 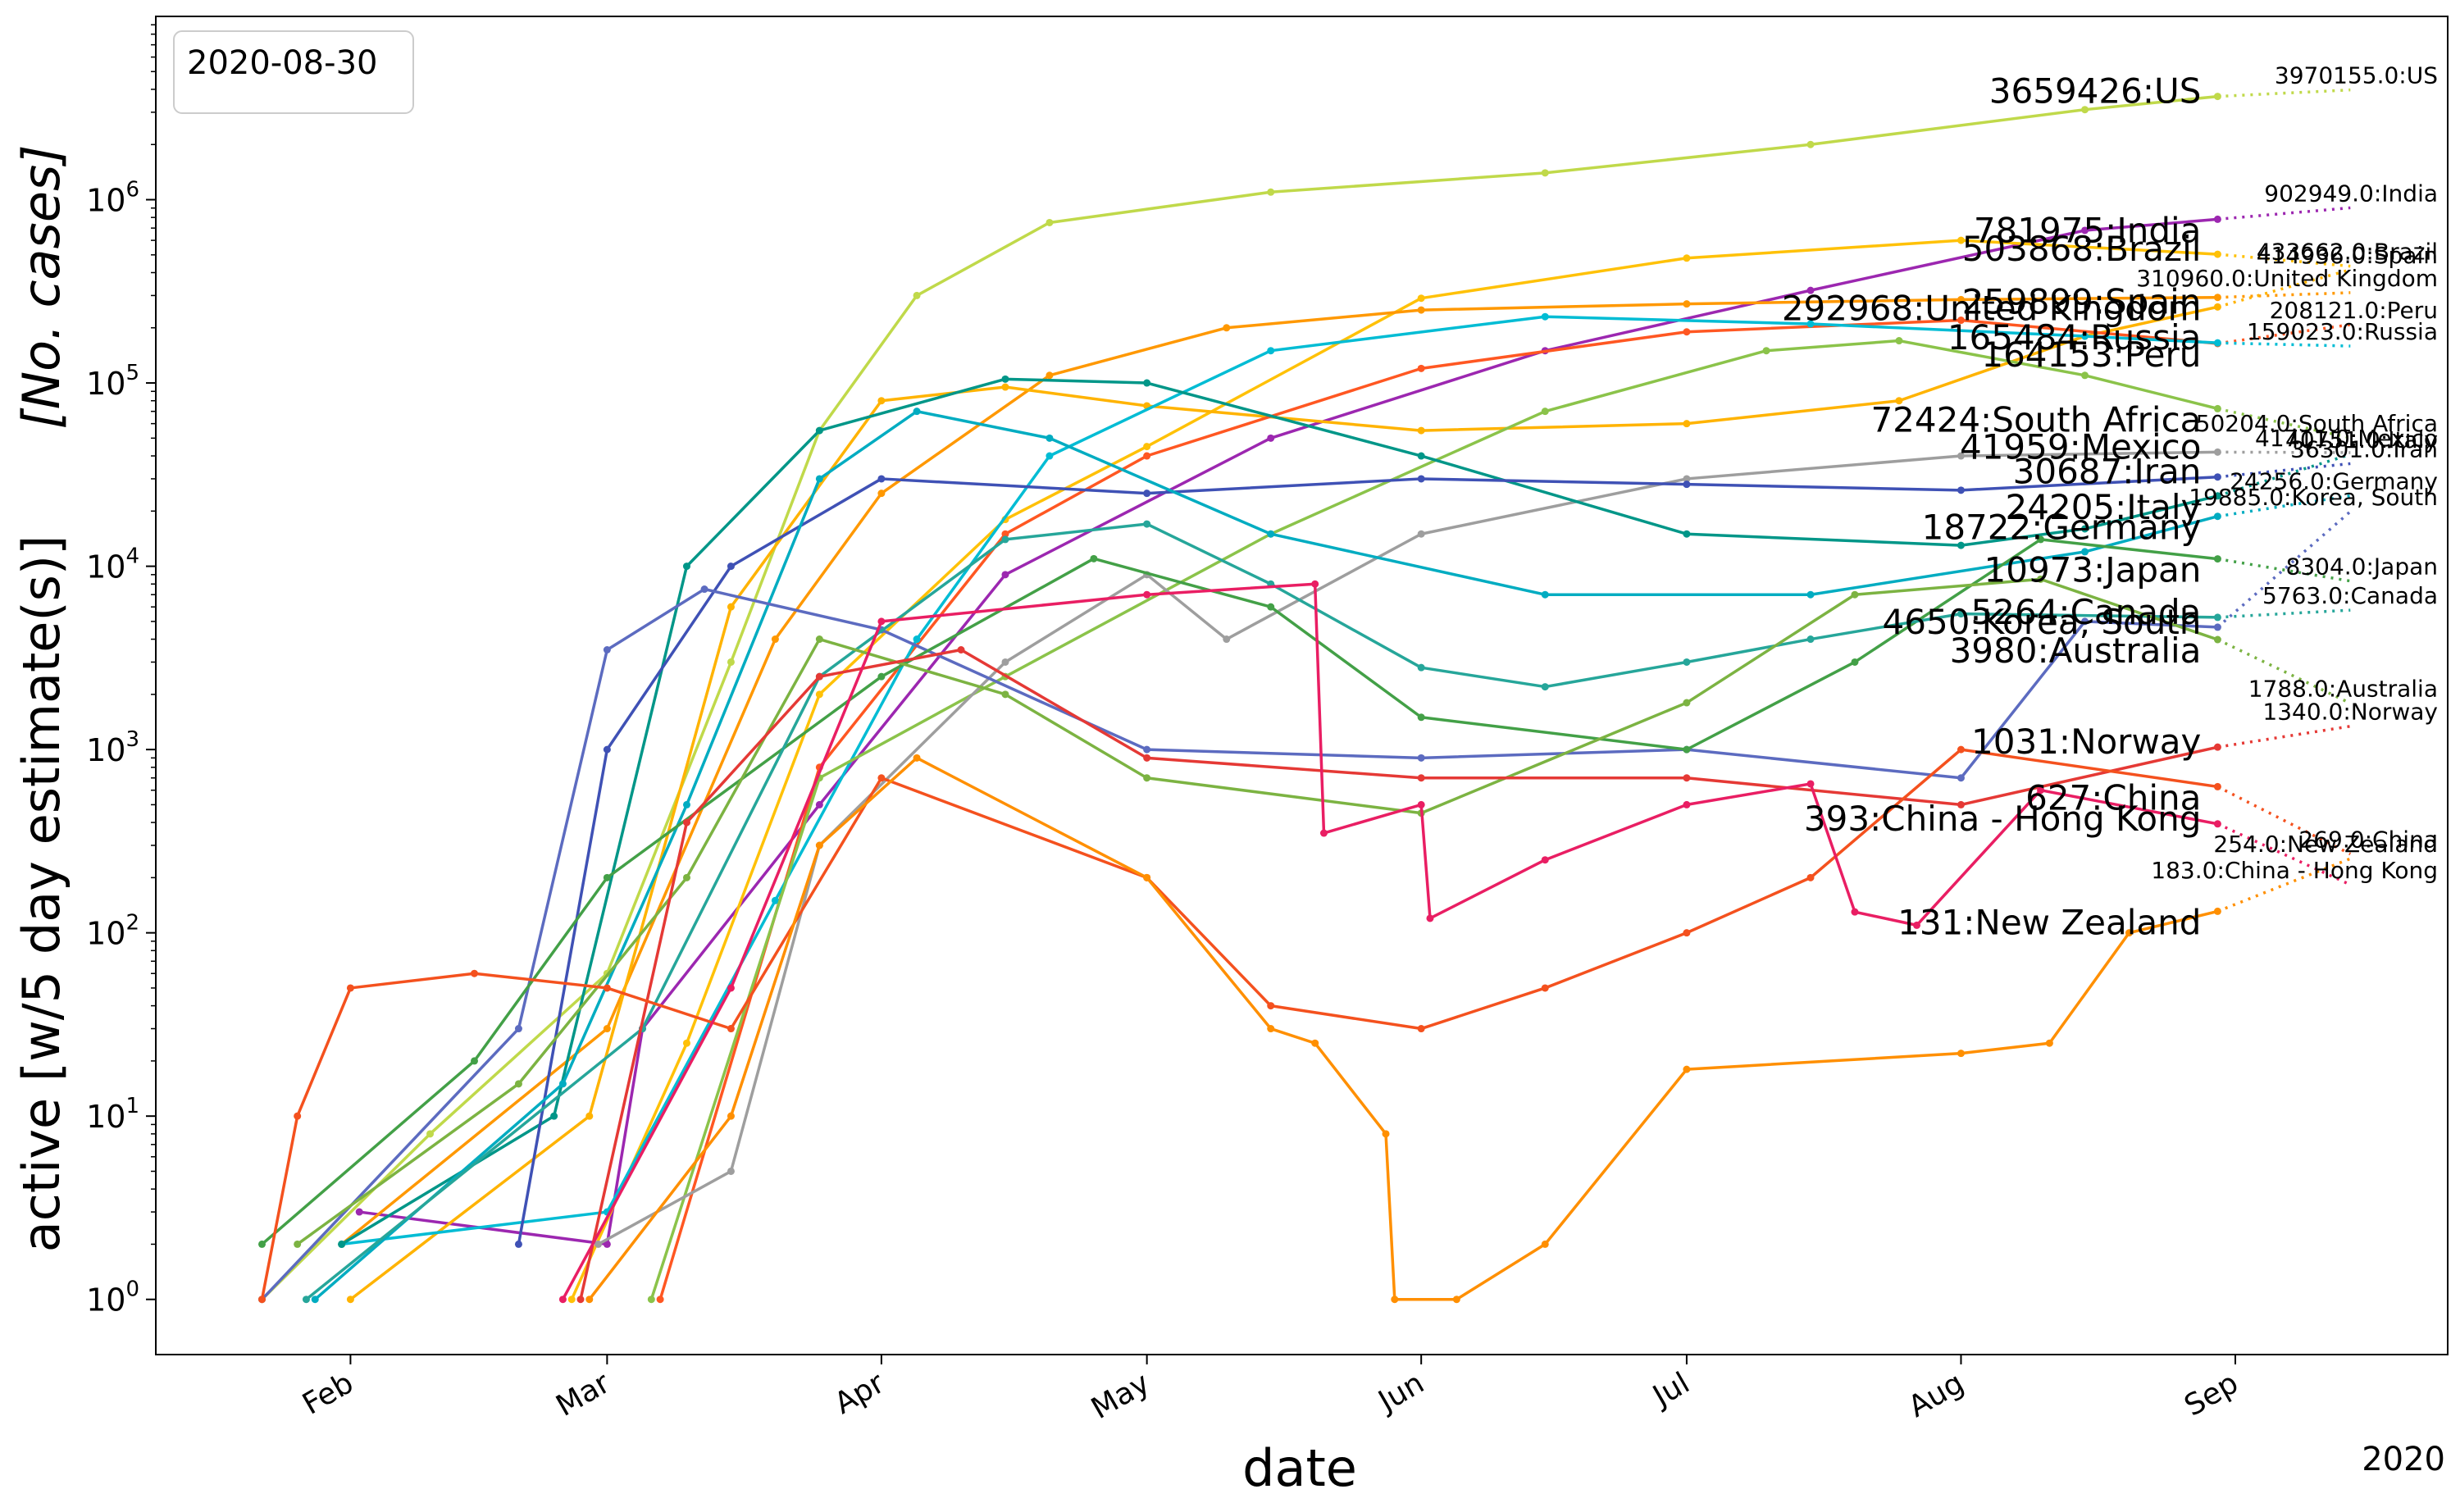 What do you see at coordinates (2002, 819) in the screenshot?
I see `value-label-china-hong-kong: 393:China - Hong Kong` at bounding box center [2002, 819].